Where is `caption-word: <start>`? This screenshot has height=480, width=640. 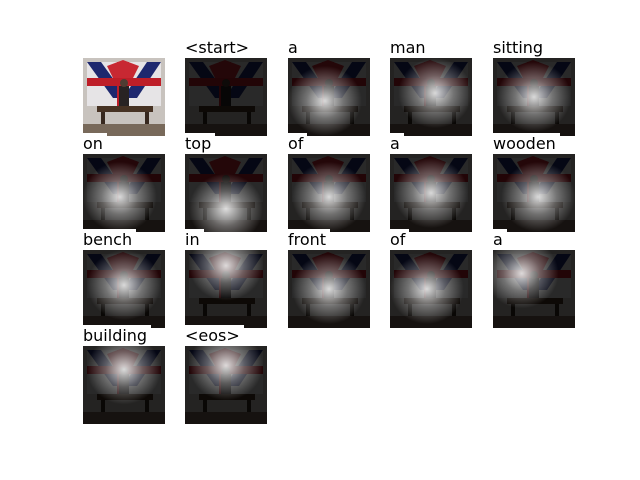 caption-word: <start> is located at coordinates (219, 47).